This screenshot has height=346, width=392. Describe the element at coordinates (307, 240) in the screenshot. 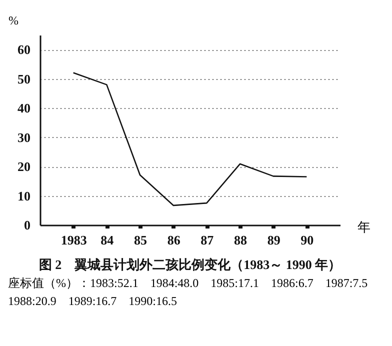

I see `x-tick-label: 90` at that location.